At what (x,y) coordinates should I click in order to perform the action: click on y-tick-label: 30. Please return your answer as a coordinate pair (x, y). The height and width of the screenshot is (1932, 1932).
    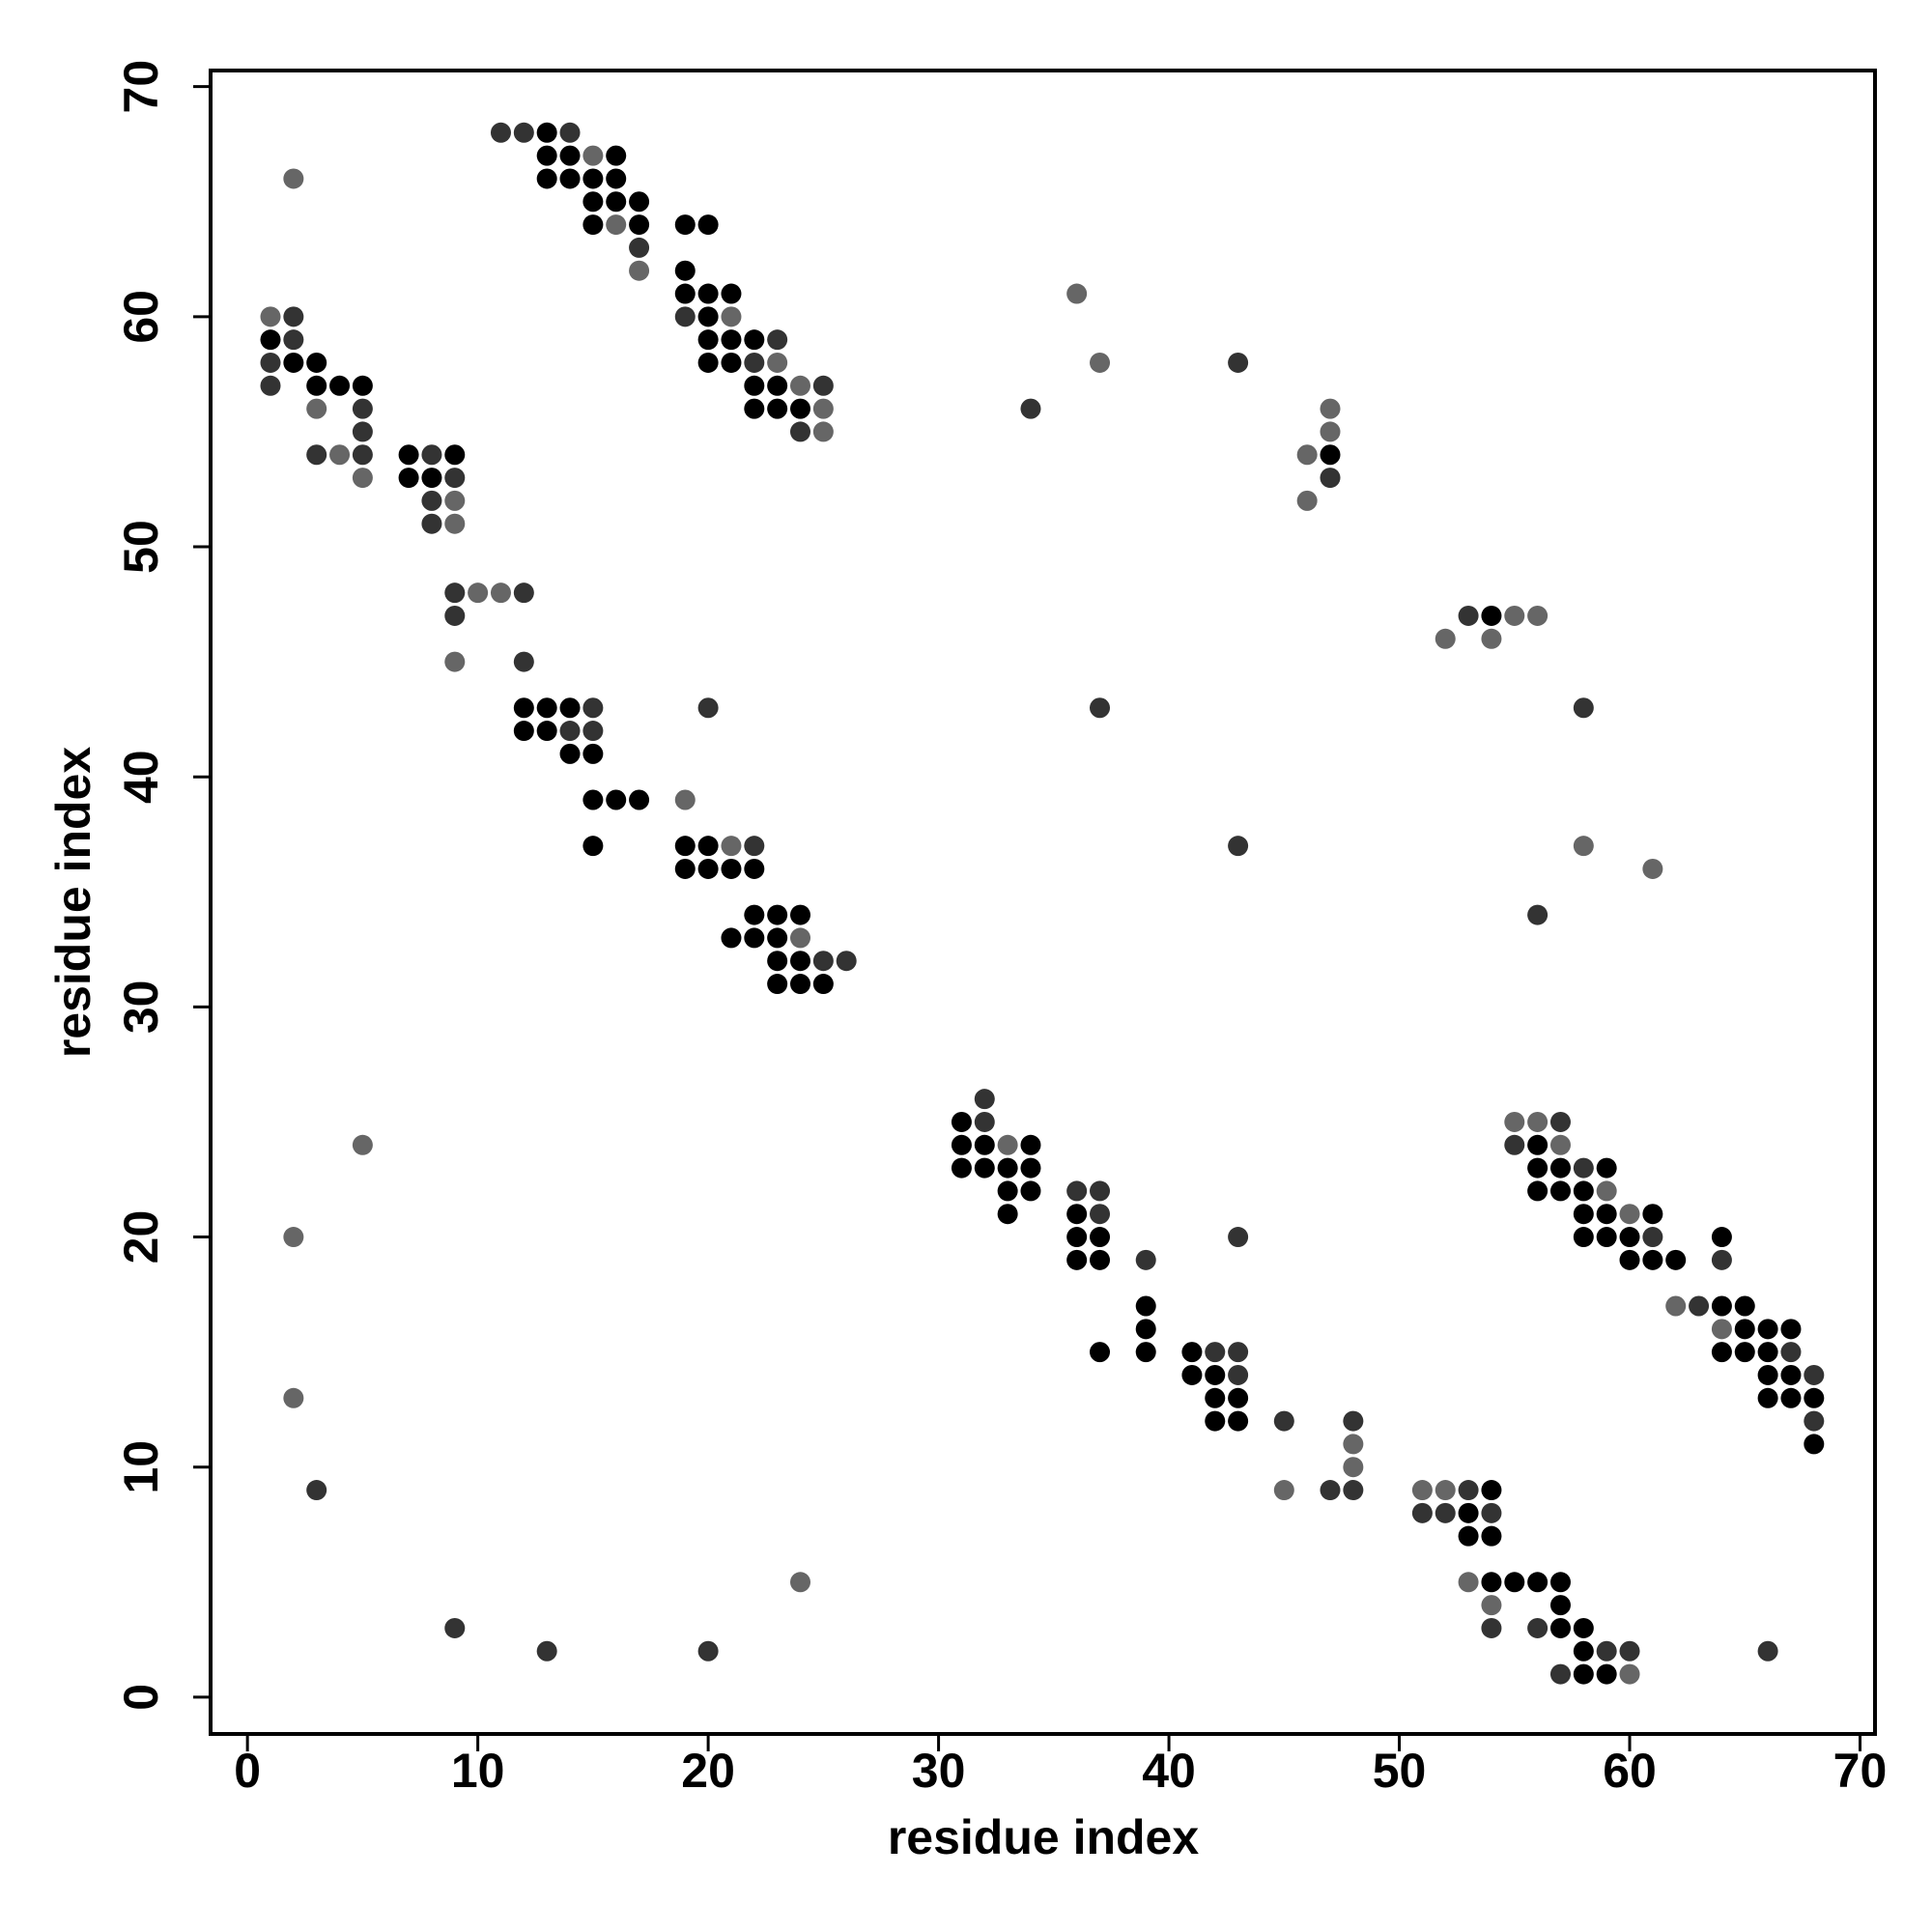
    Looking at the image, I should click on (141, 1008).